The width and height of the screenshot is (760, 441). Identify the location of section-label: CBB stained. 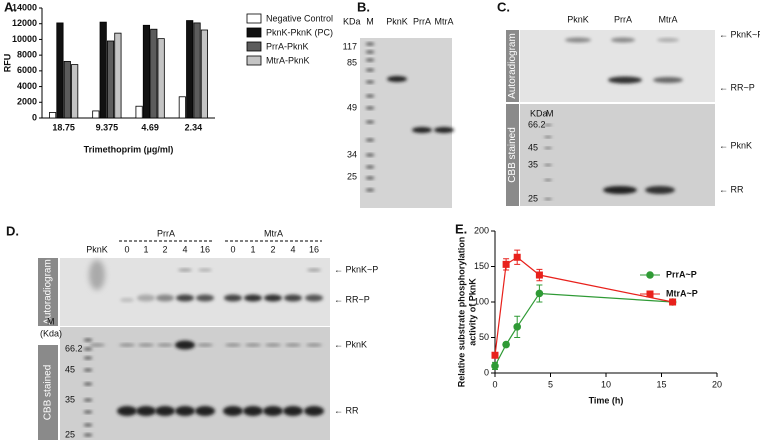
(48, 393).